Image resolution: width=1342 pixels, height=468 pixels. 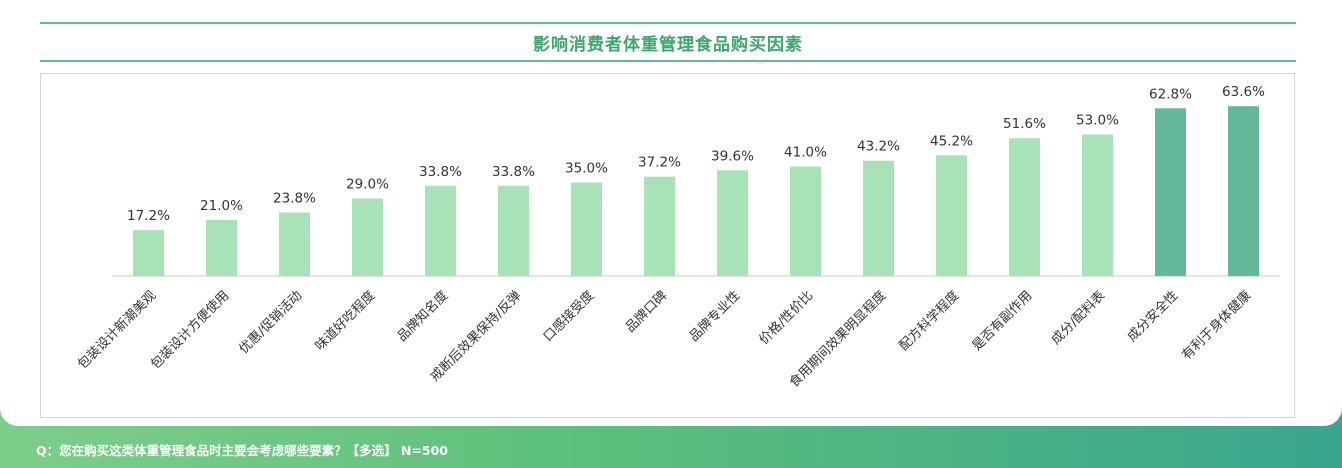 What do you see at coordinates (513, 172) in the screenshot?
I see `value-label-6: 33.8%` at bounding box center [513, 172].